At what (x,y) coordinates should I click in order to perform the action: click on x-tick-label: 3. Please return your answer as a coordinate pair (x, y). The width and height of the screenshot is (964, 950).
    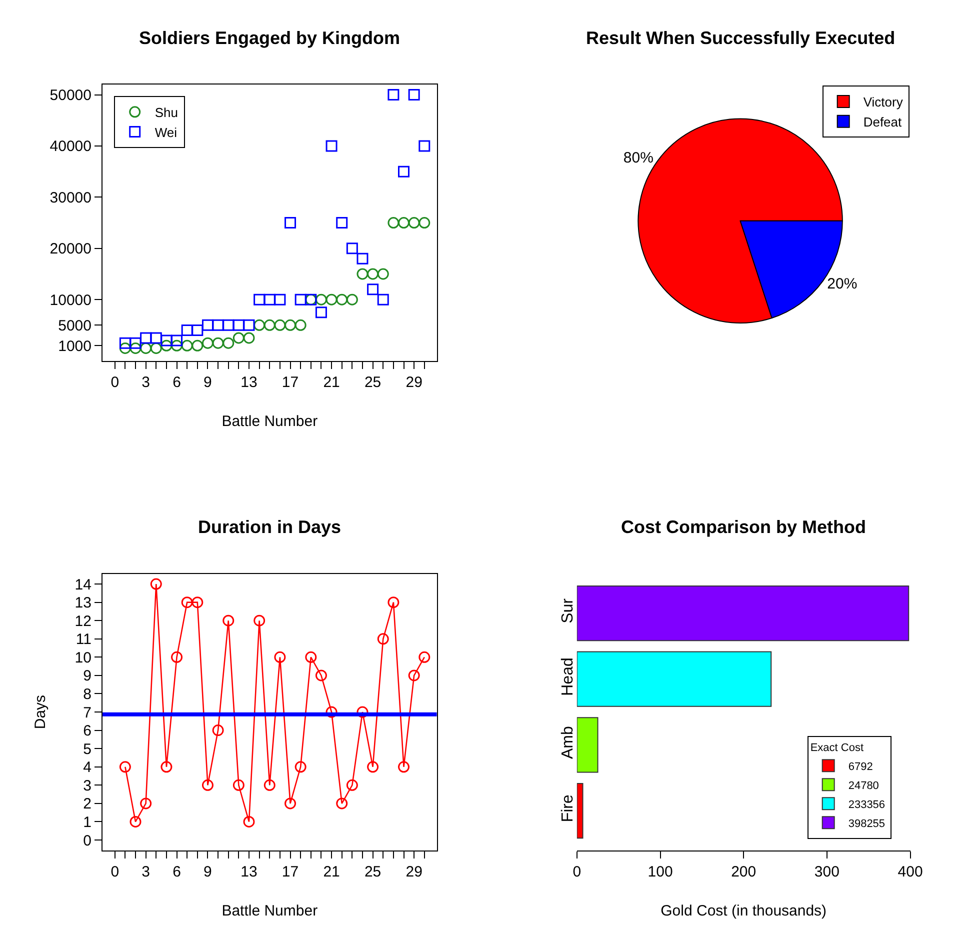
    Looking at the image, I should click on (146, 871).